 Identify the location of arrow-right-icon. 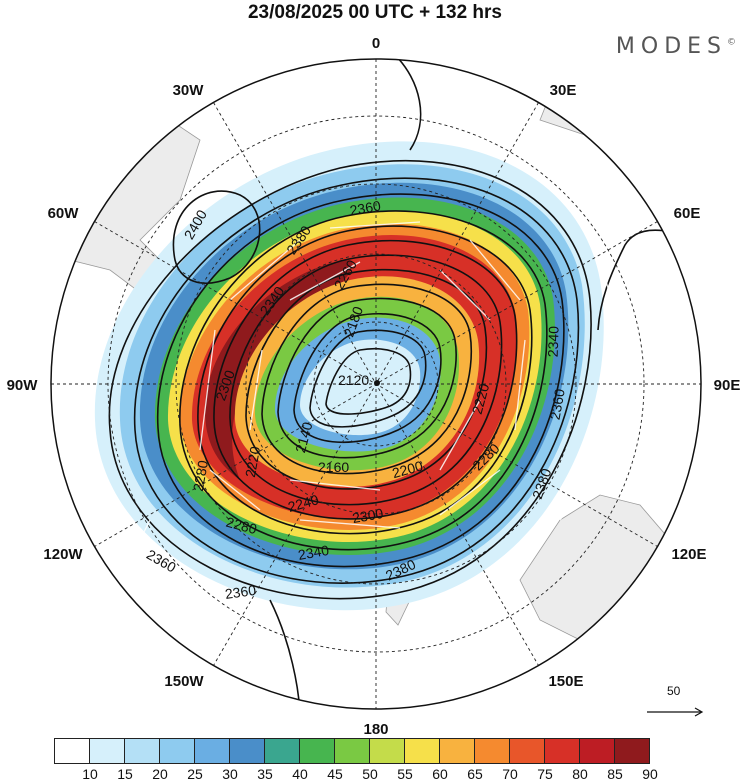
(675, 712).